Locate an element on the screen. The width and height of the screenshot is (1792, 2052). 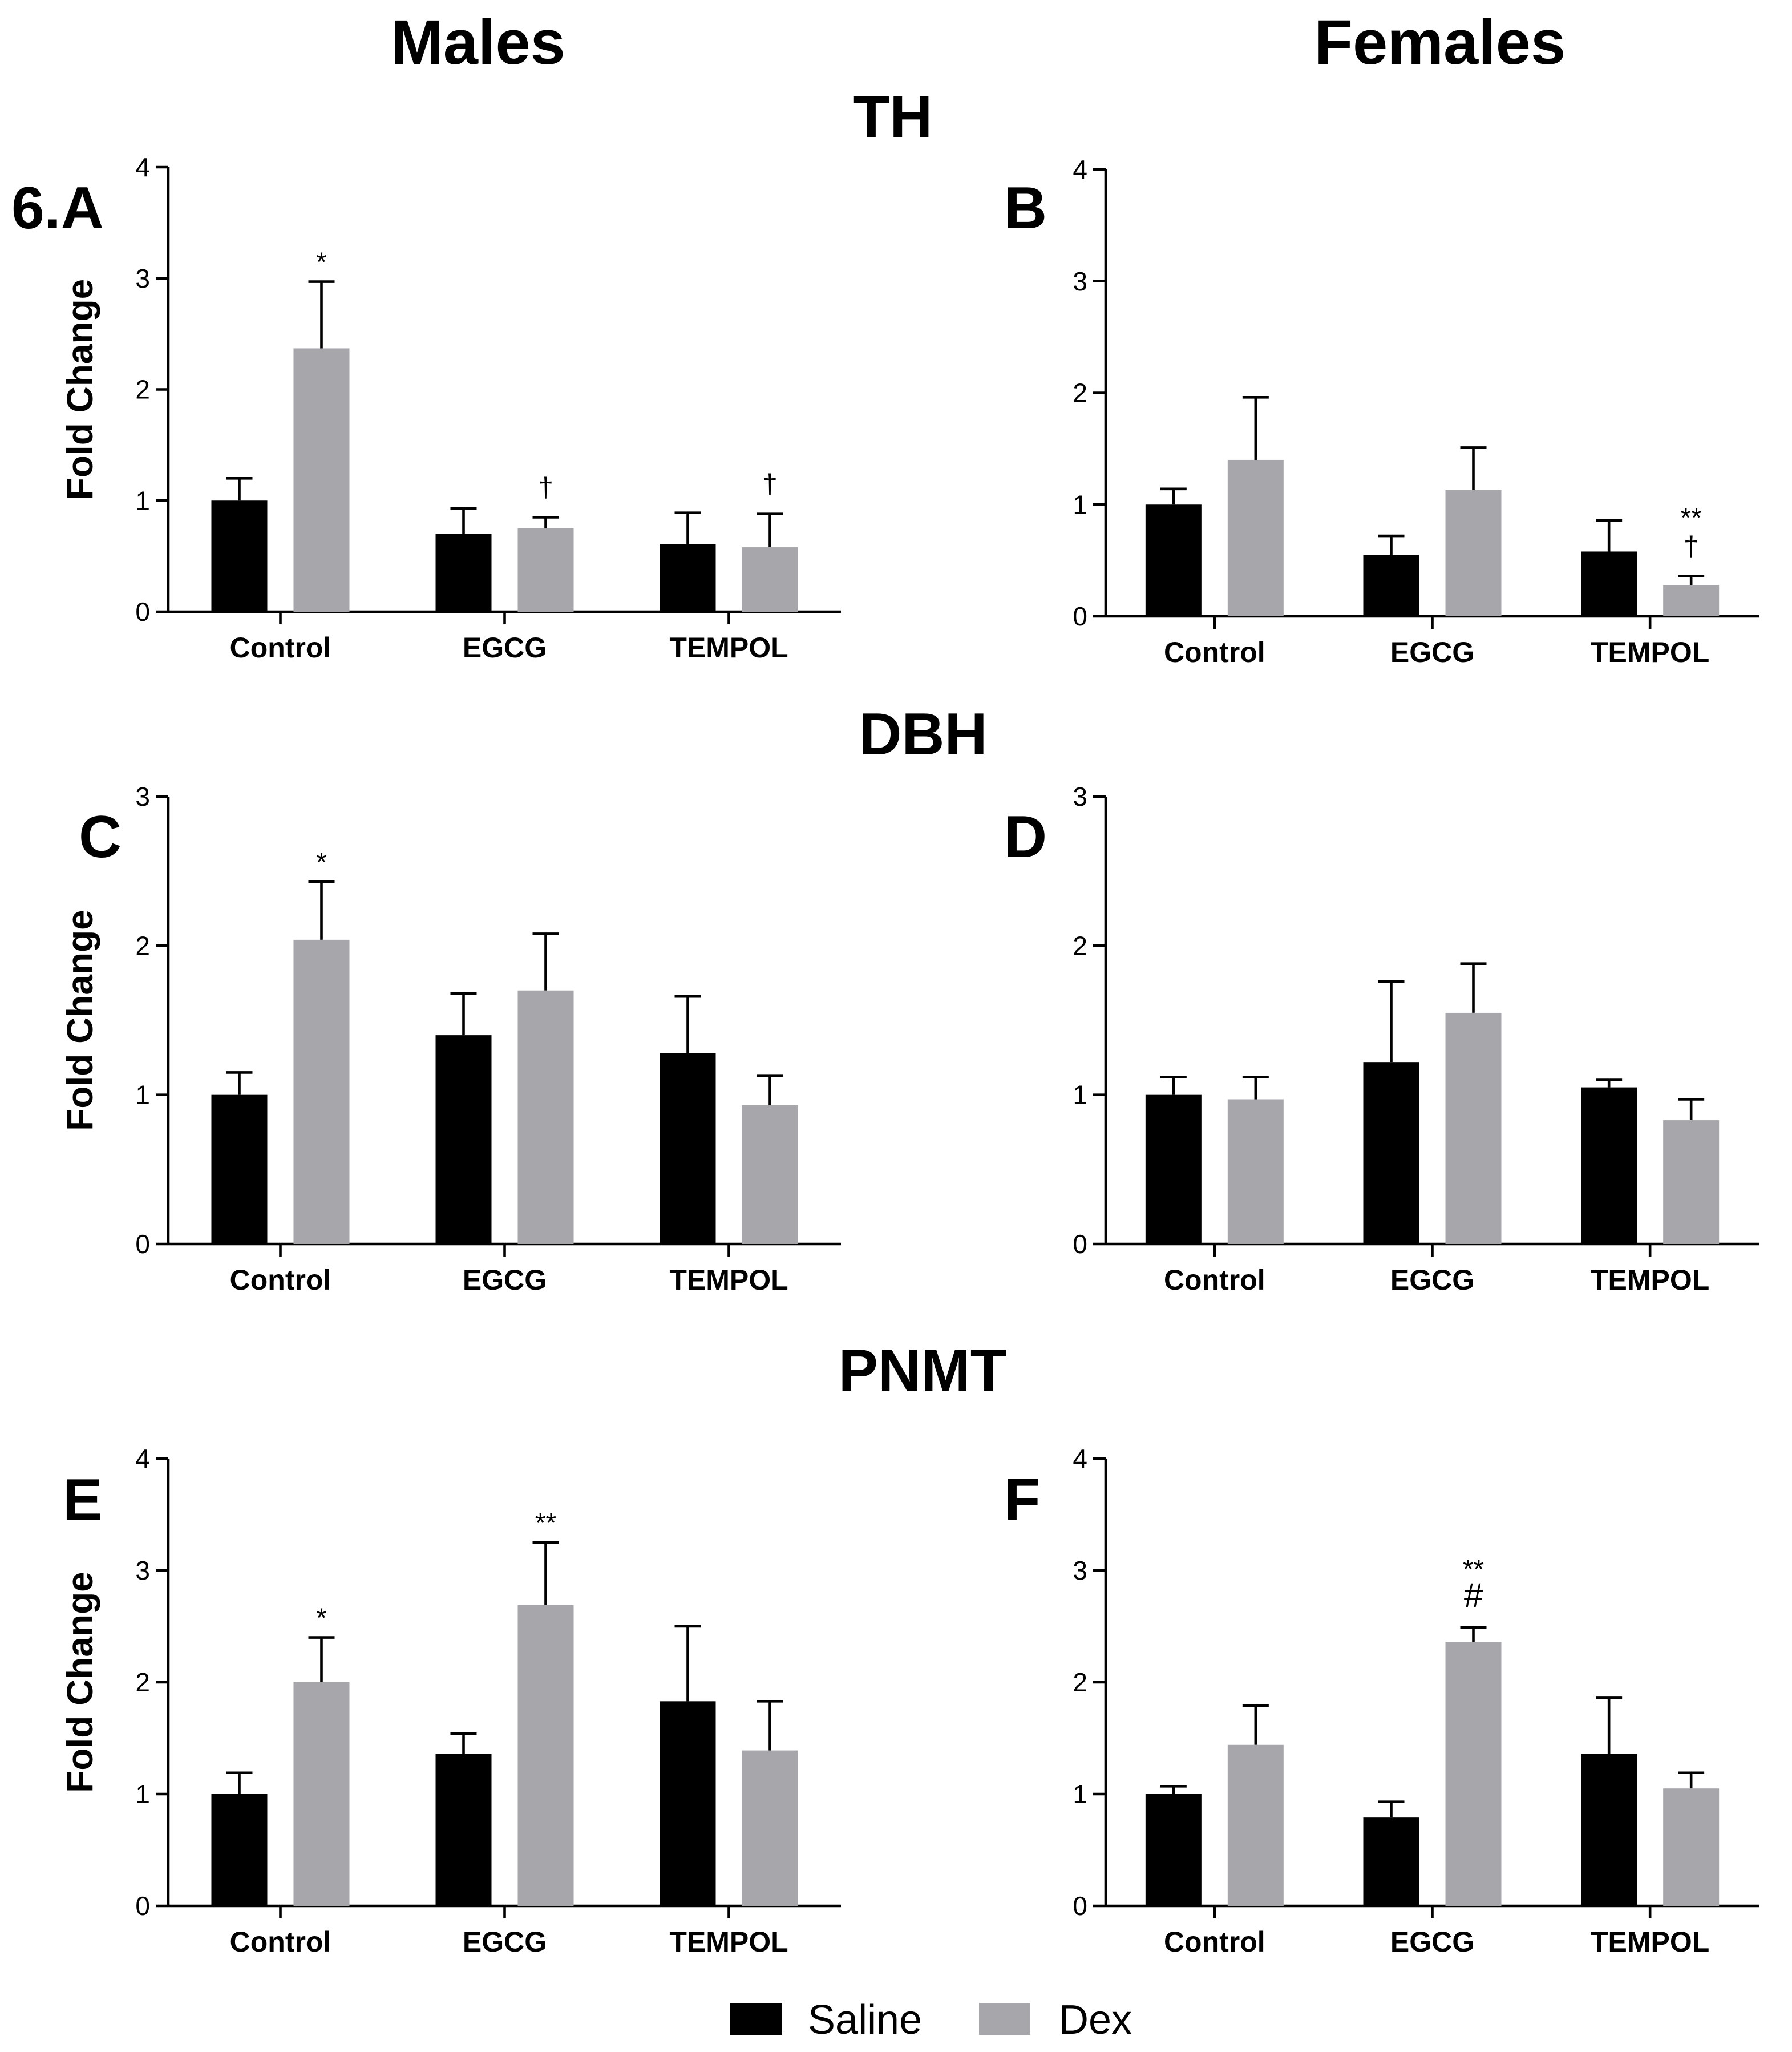
gene-title-pnmt: PNMT is located at coordinates (923, 1371).